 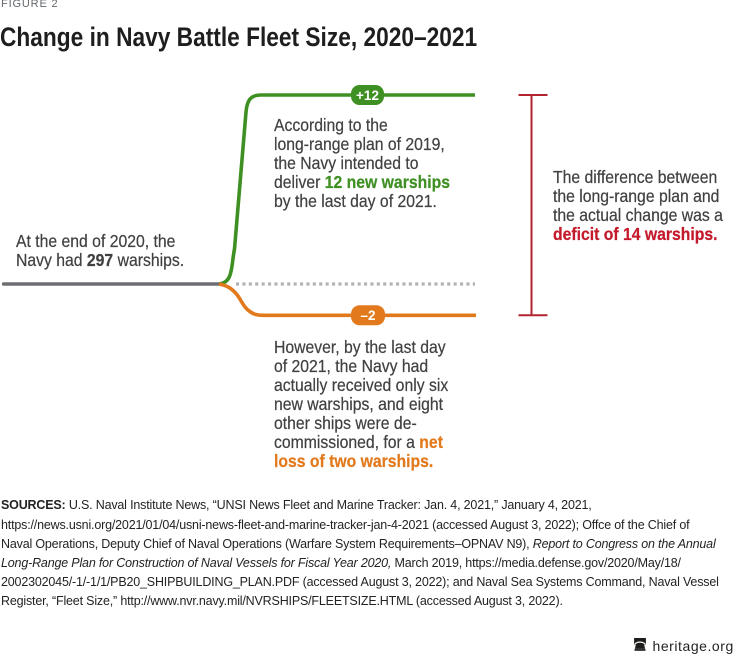 I want to click on svg-text: +12, so click(x=367, y=95).